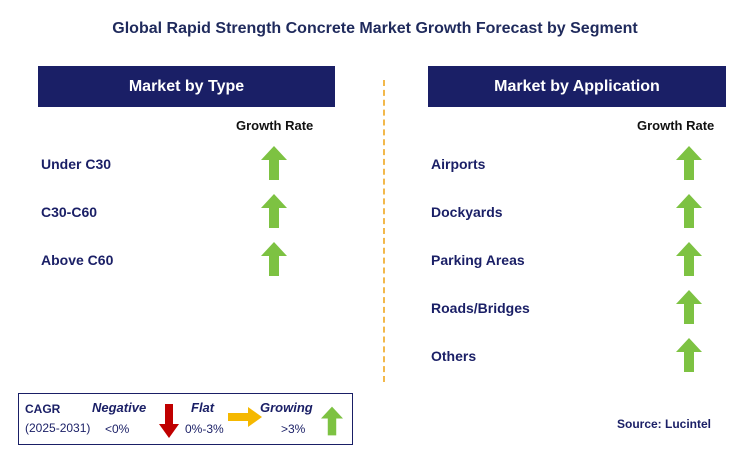  Describe the element at coordinates (245, 417) in the screenshot. I see `orange-right-arrow-icon` at that location.